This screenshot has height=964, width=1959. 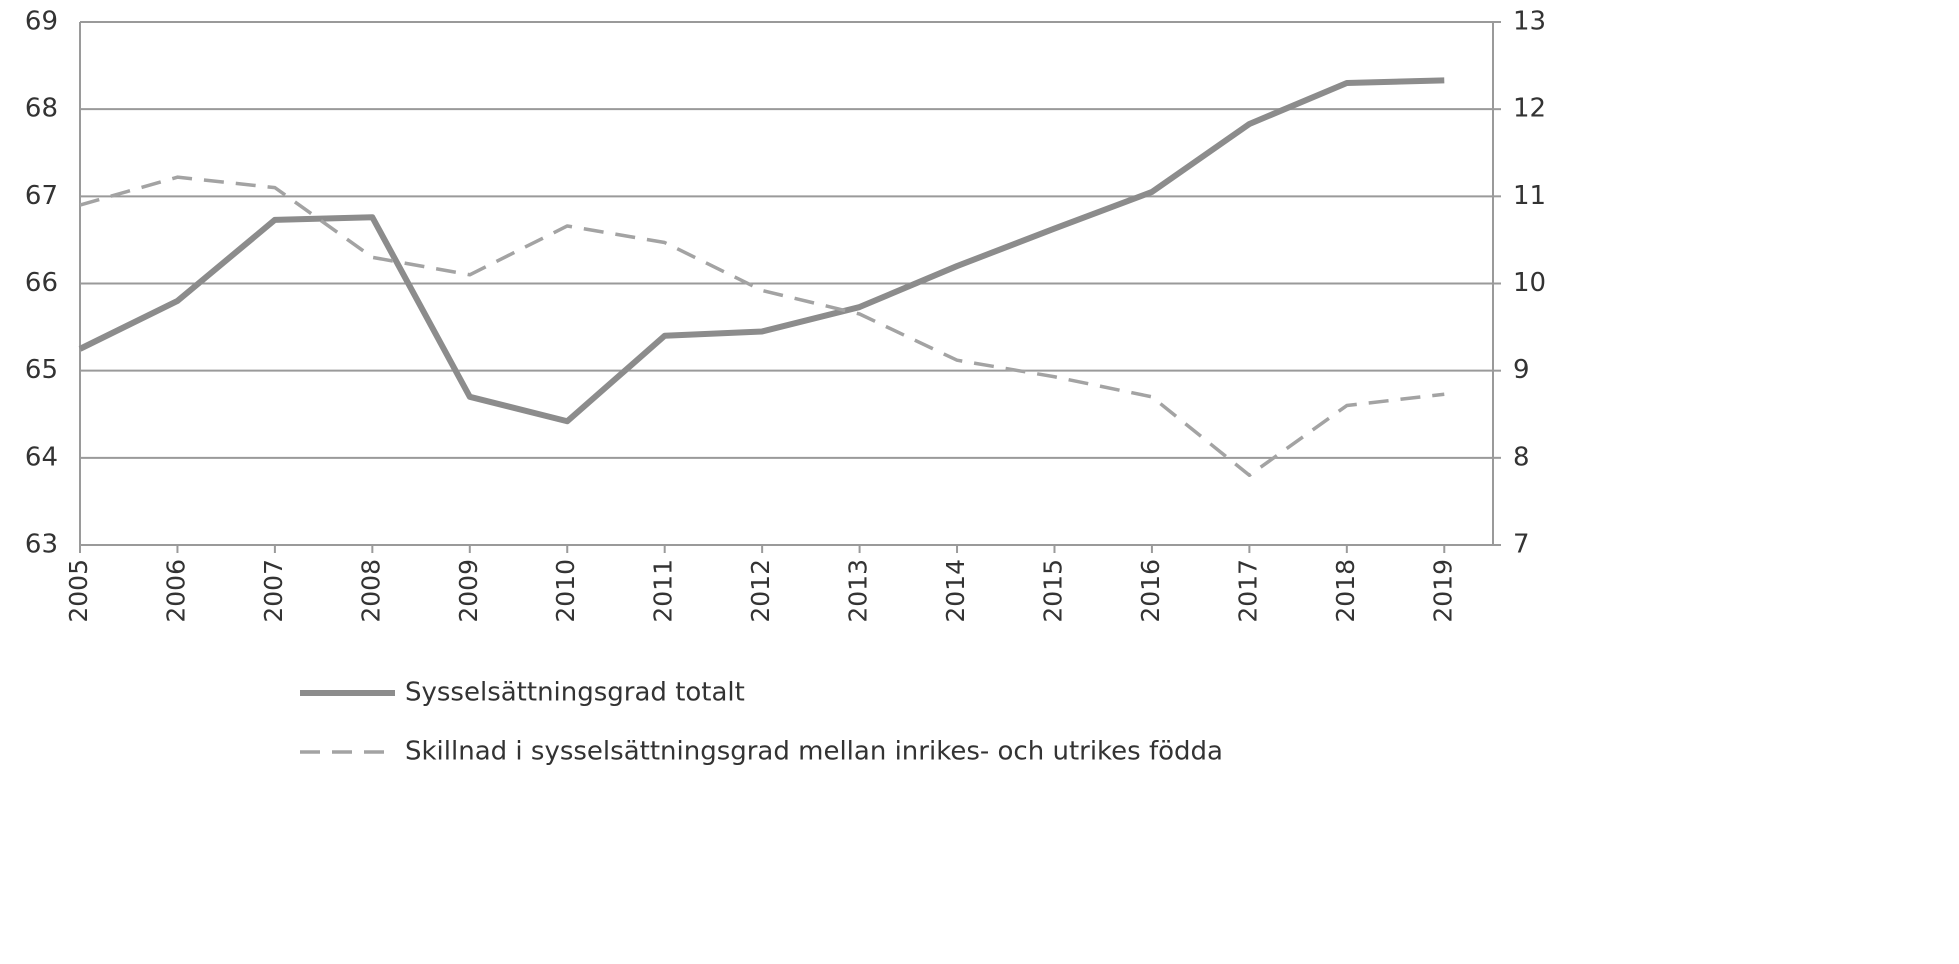 What do you see at coordinates (1529, 109) in the screenshot?
I see `y2-tick-label: 12` at bounding box center [1529, 109].